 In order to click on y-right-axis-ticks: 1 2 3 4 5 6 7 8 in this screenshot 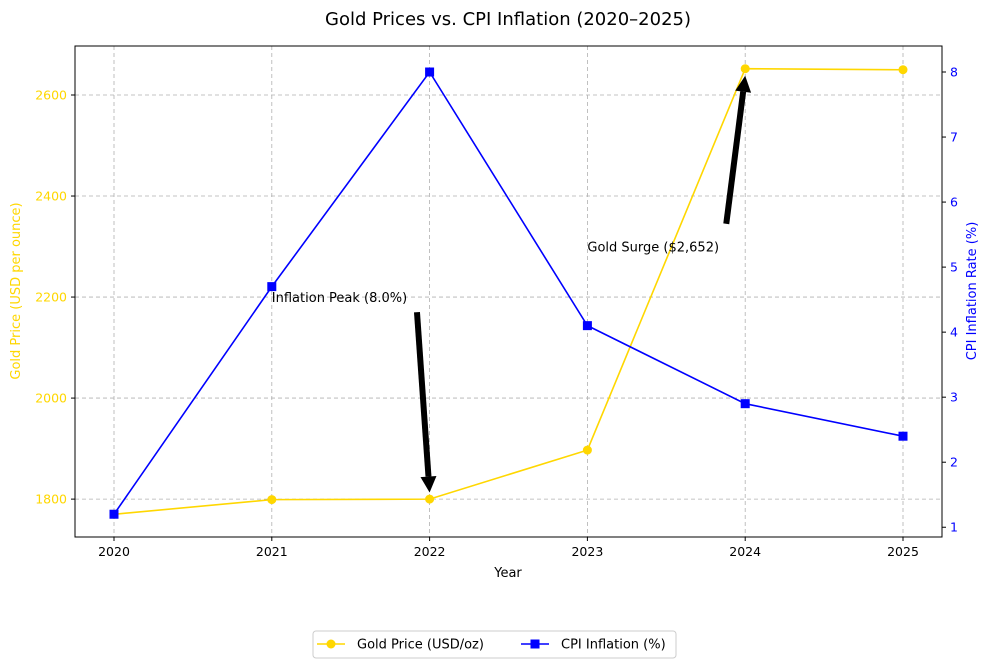, I will do `click(950, 300)`.